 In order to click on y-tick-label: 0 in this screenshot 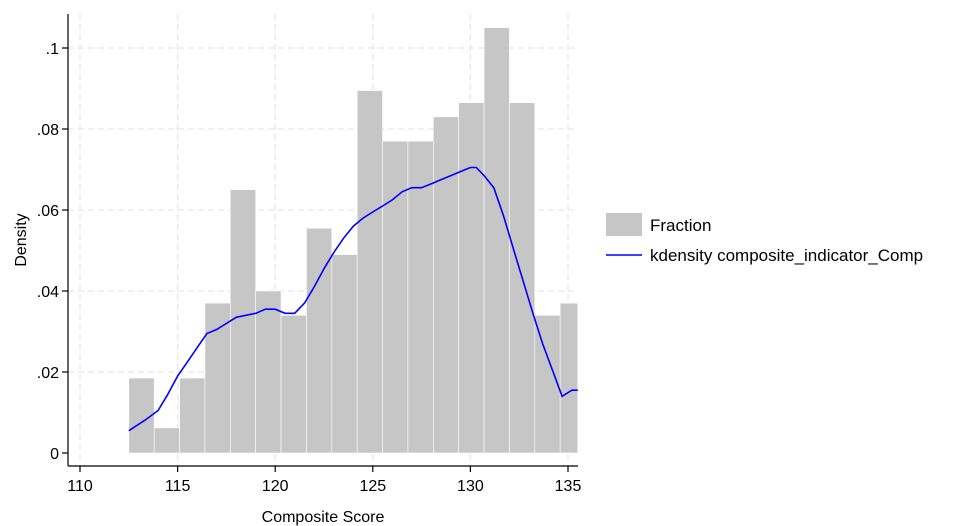, I will do `click(54, 454)`.